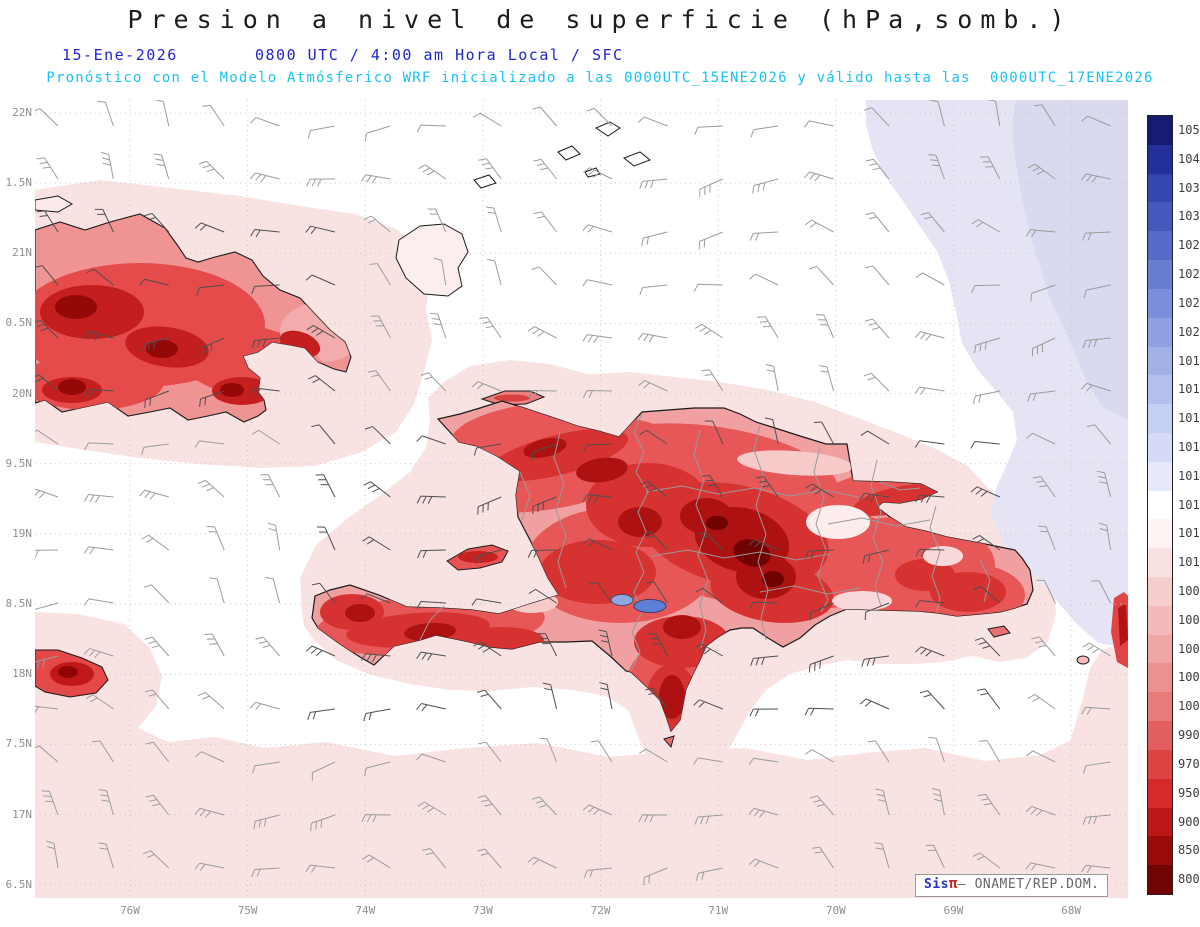 The width and height of the screenshot is (1200, 927). What do you see at coordinates (1189, 274) in the screenshot?
I see `colorbar-value: 1025` at bounding box center [1189, 274].